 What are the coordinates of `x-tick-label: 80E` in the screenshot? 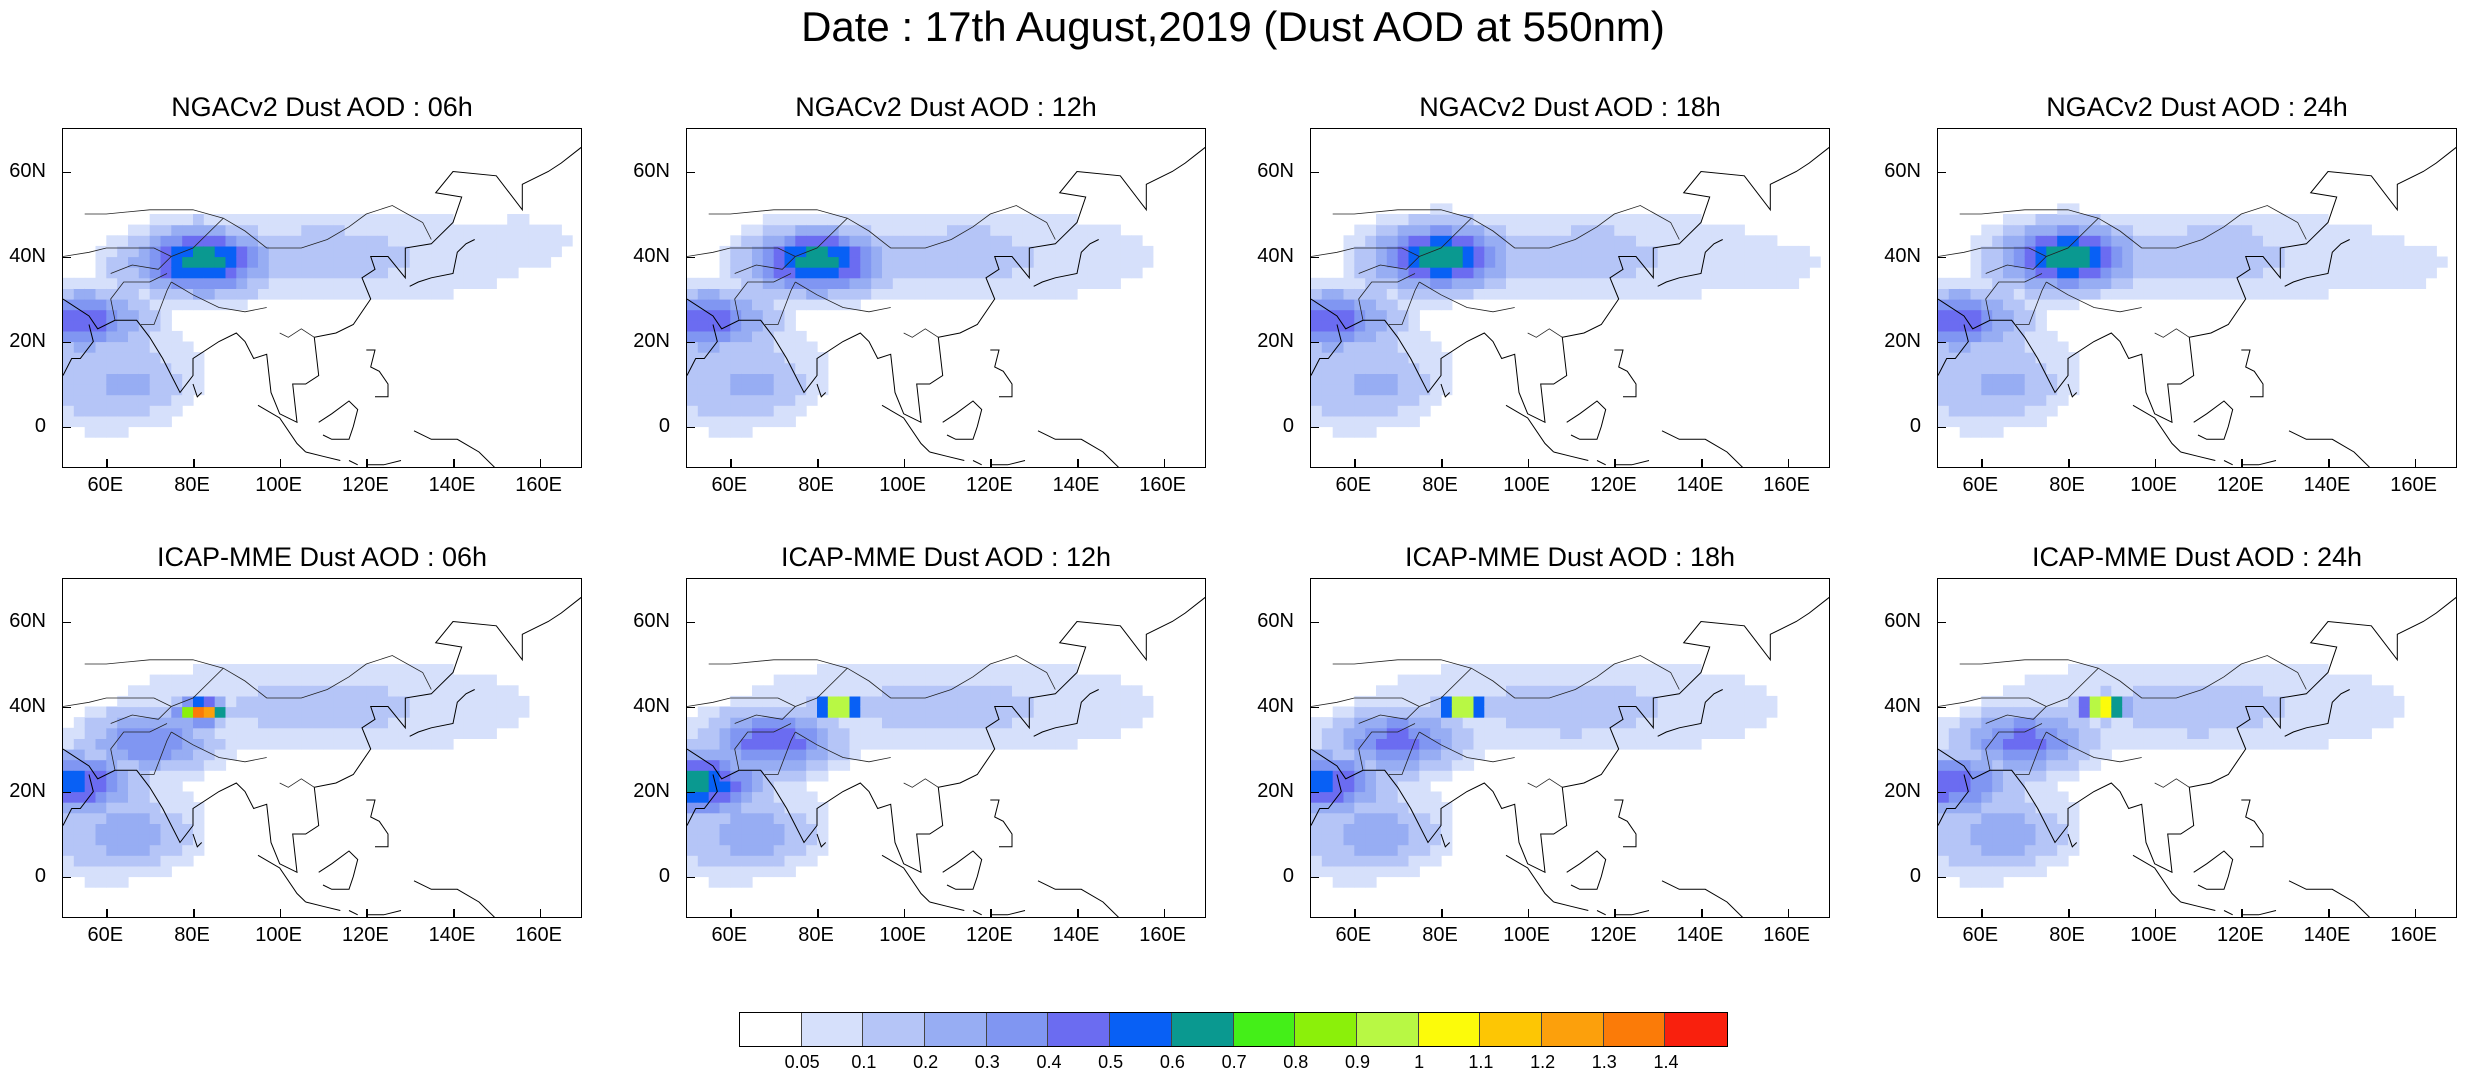 It's located at (1440, 935).